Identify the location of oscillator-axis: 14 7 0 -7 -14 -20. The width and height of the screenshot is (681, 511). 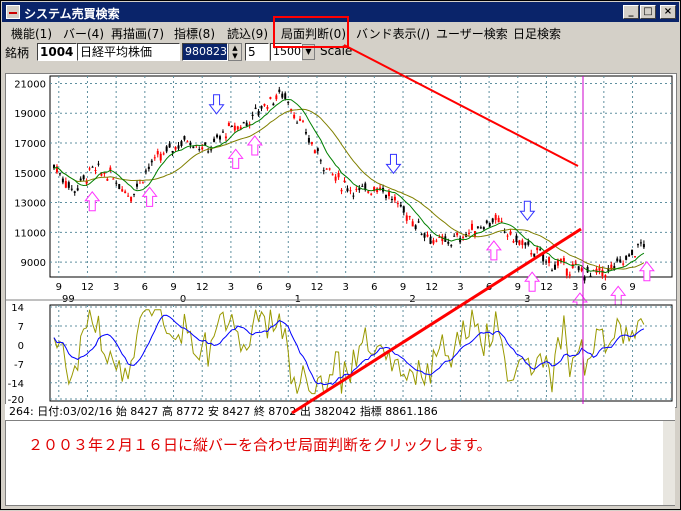
(16, 354).